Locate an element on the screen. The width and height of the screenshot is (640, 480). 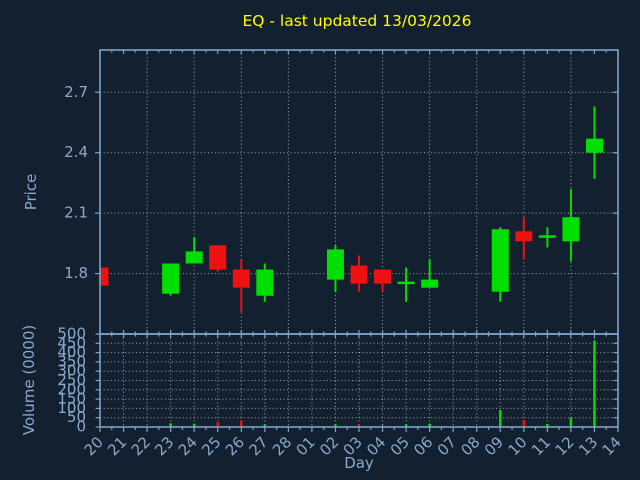
volume-tick-label: 300 is located at coordinates (71, 371).